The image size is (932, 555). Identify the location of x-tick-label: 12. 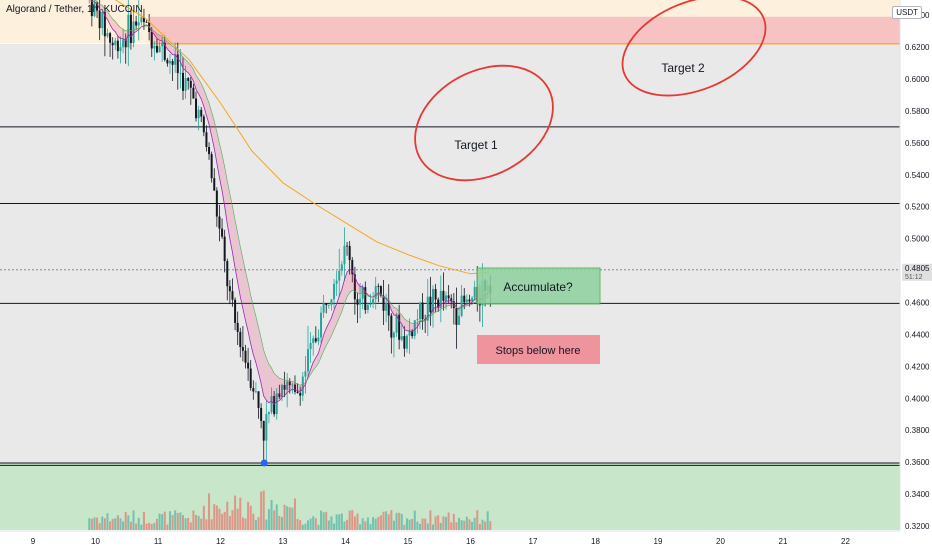
(220, 541).